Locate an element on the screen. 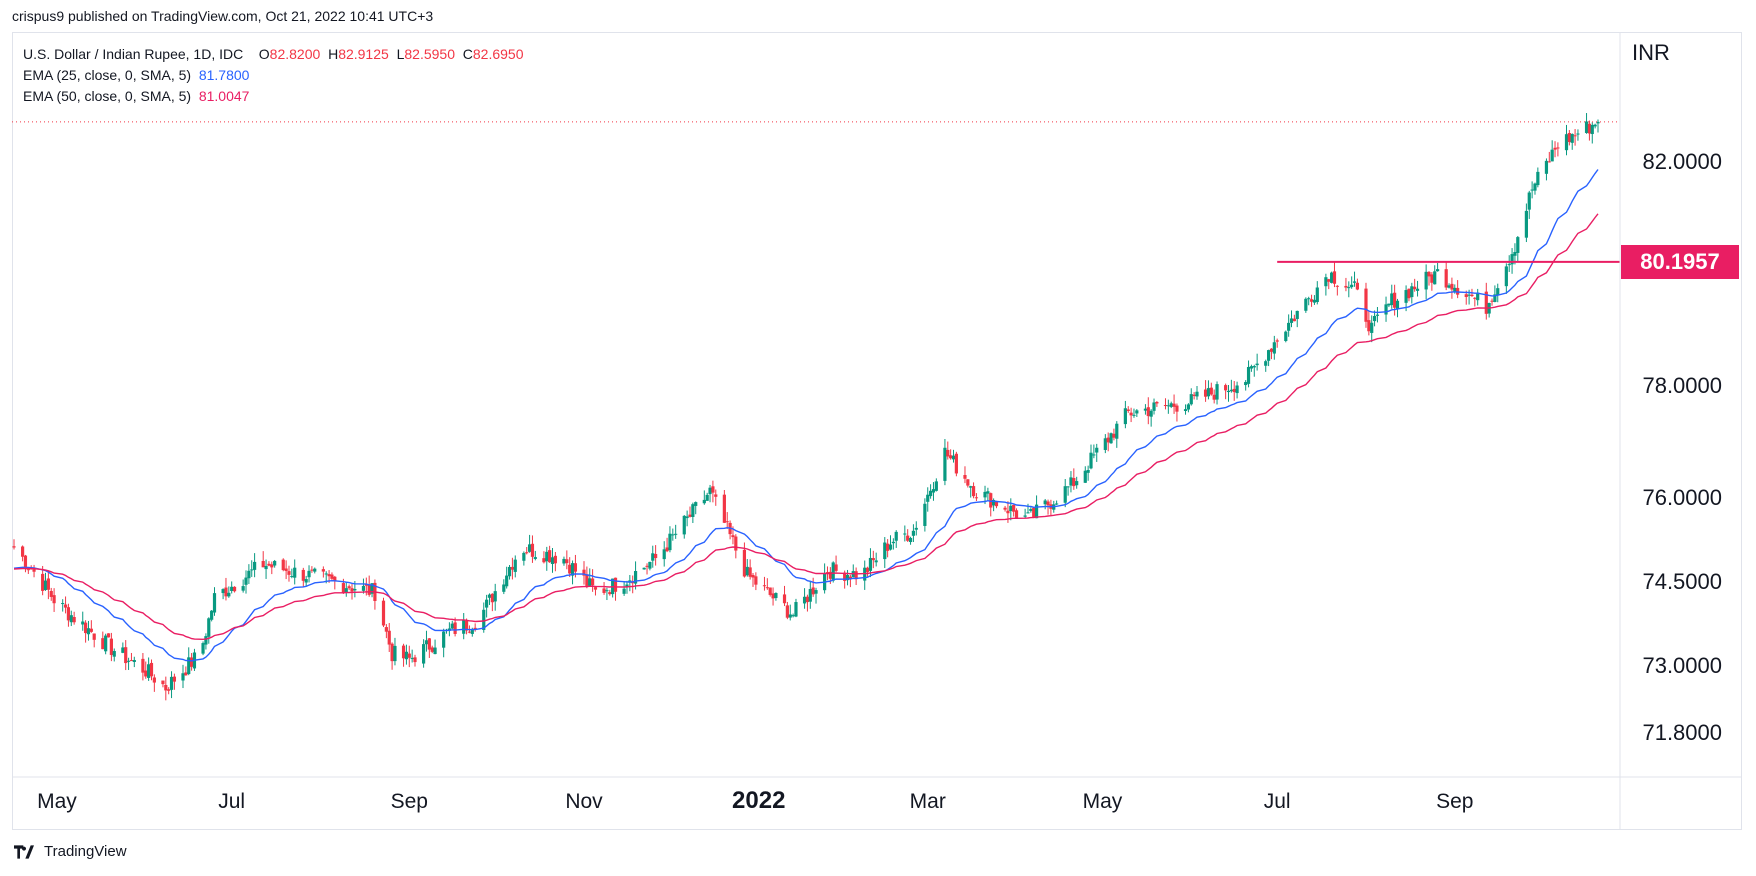 The width and height of the screenshot is (1756, 876). legend-o-label: O is located at coordinates (264, 54).